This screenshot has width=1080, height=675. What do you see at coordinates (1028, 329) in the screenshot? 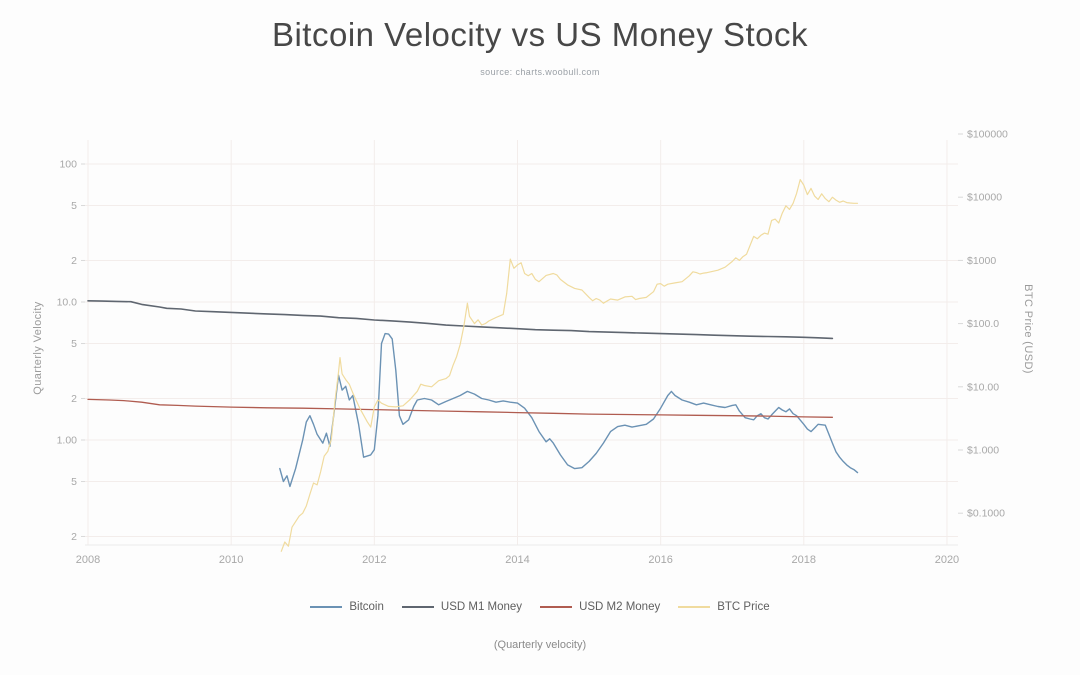
I see `y-axis-right-title: BTC Price (USD)` at bounding box center [1028, 329].